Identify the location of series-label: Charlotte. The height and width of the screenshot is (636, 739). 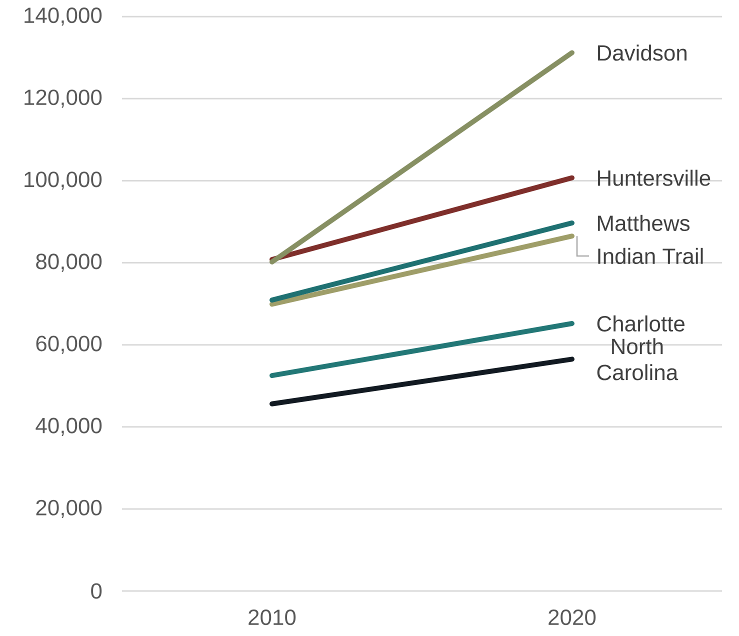
(640, 323).